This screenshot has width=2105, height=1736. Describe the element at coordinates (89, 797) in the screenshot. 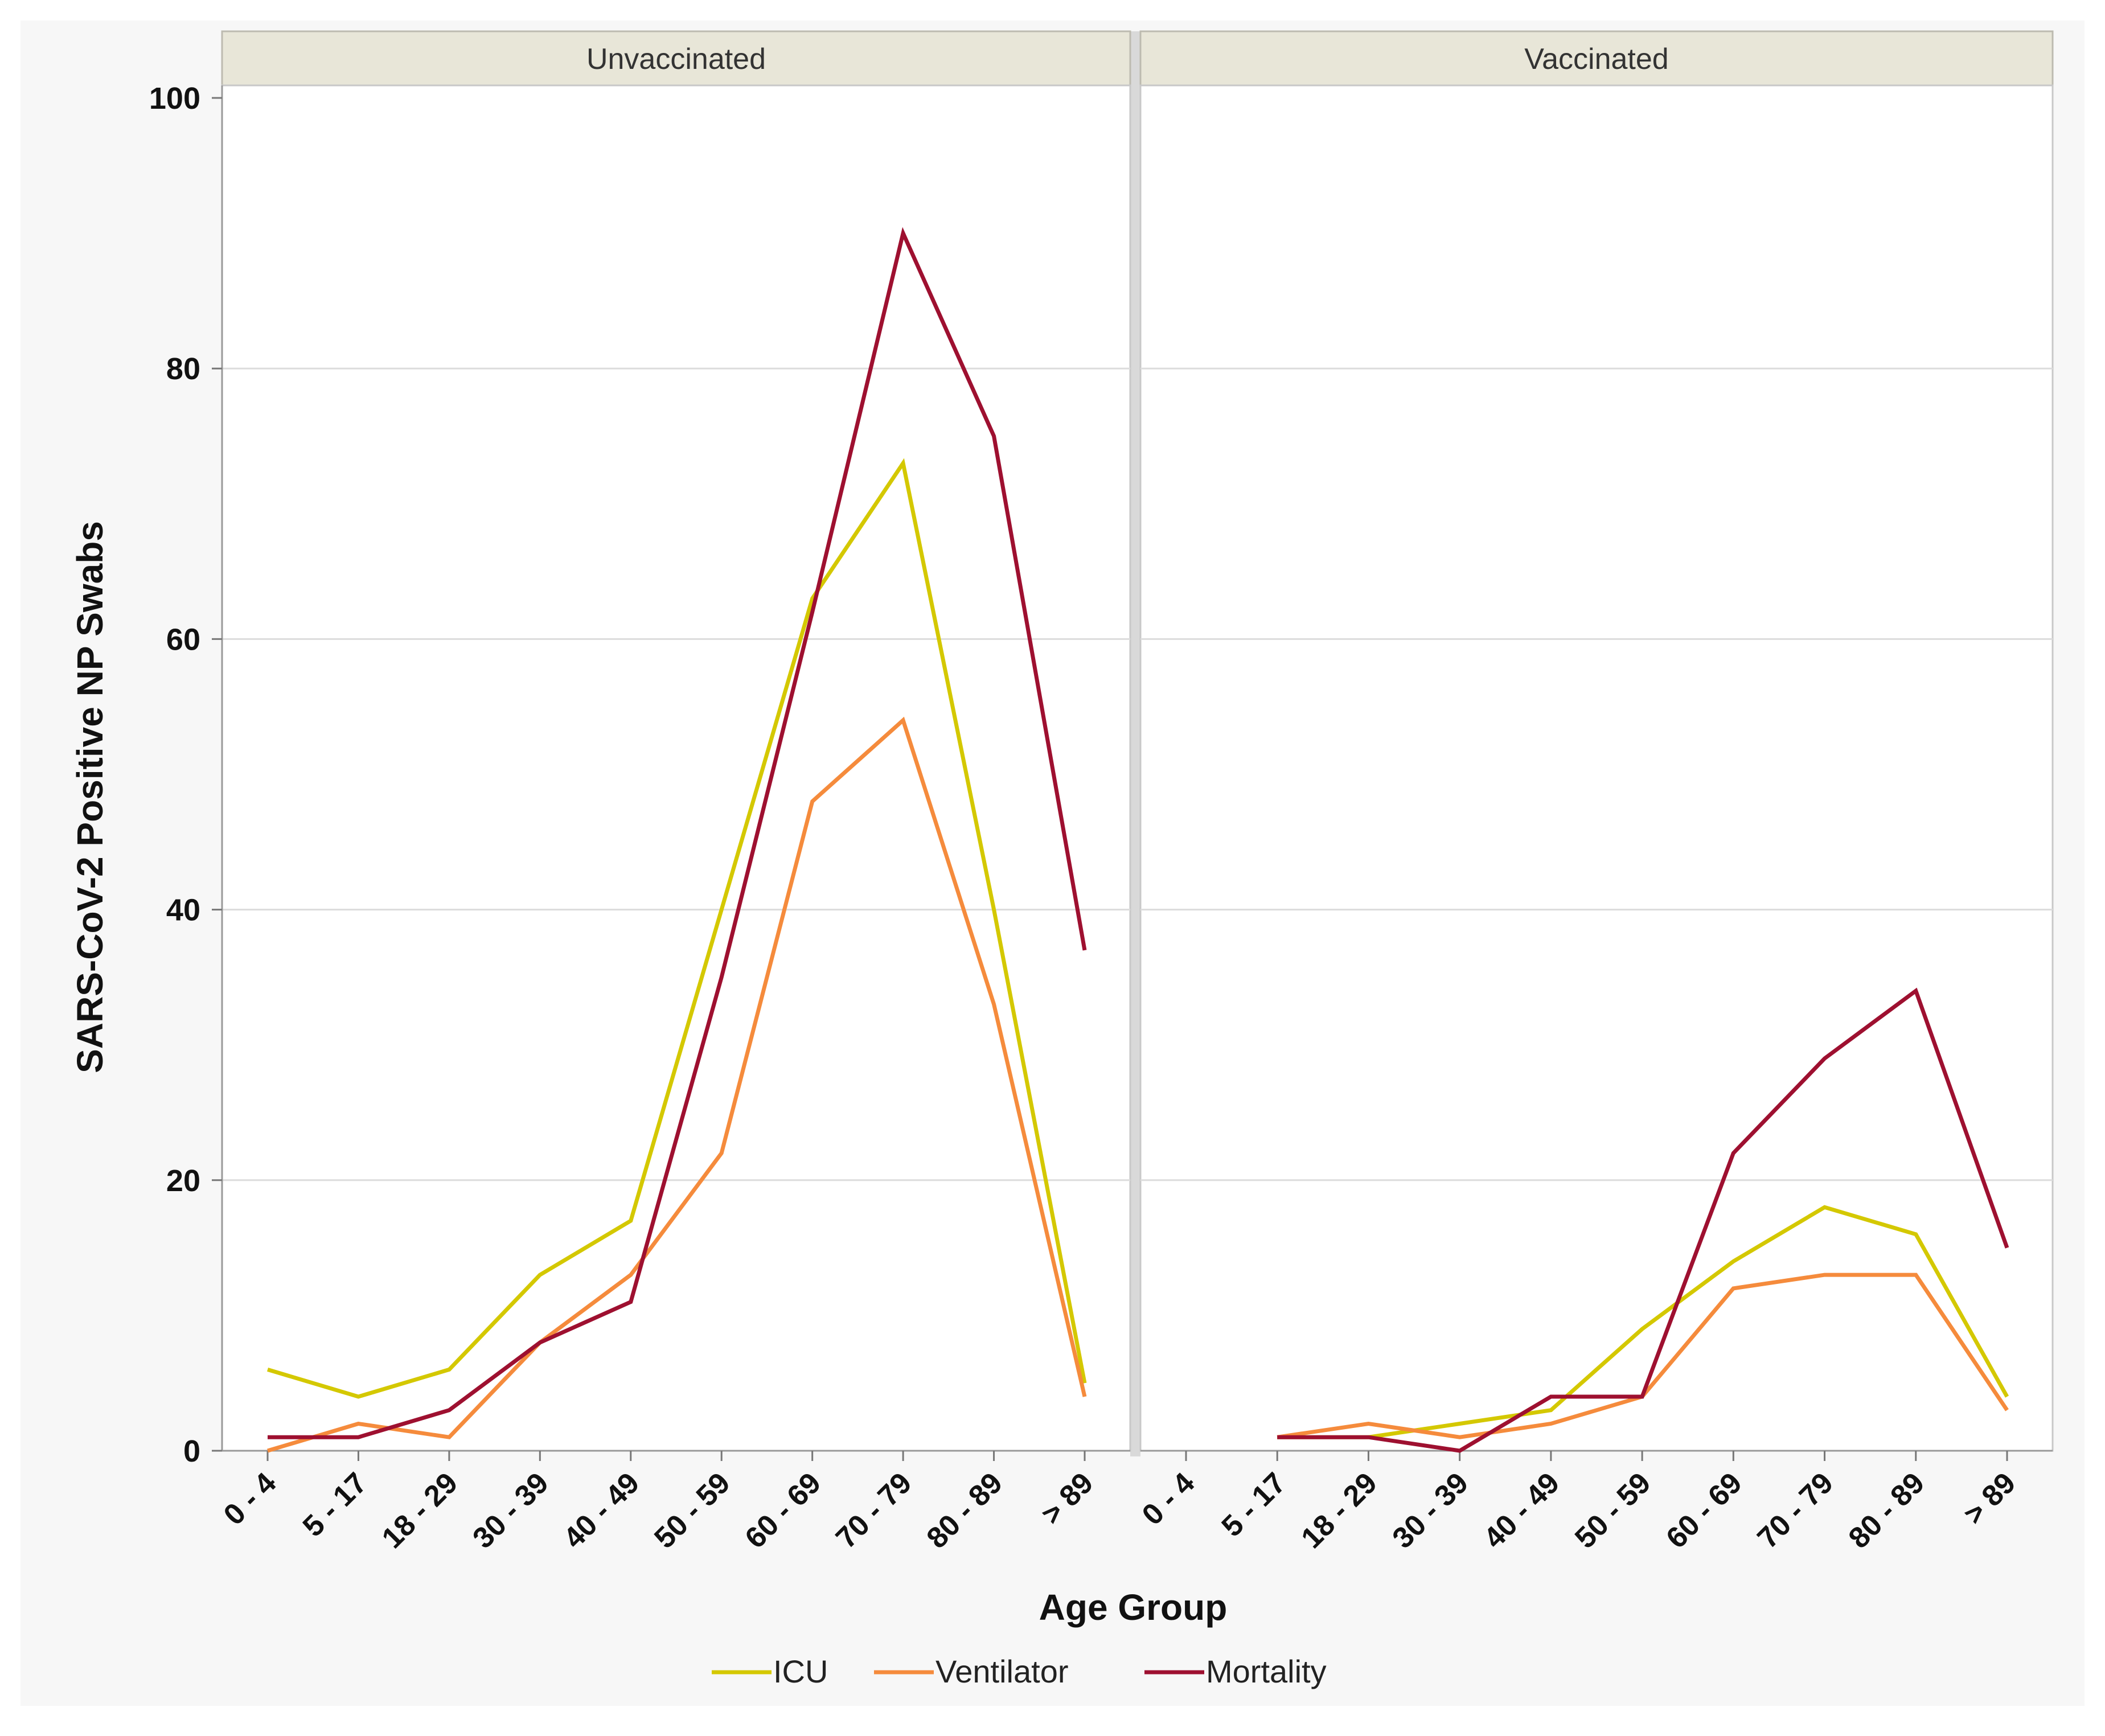

I see `y-axis-title: SARS-CoV-2 Positive NP Swabs` at that location.